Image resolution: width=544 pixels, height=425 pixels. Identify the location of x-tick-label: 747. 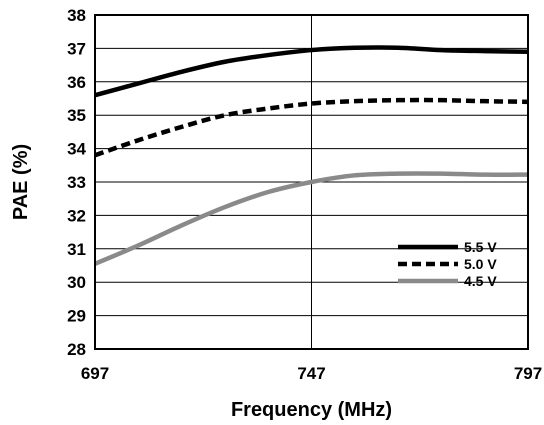
(311, 373).